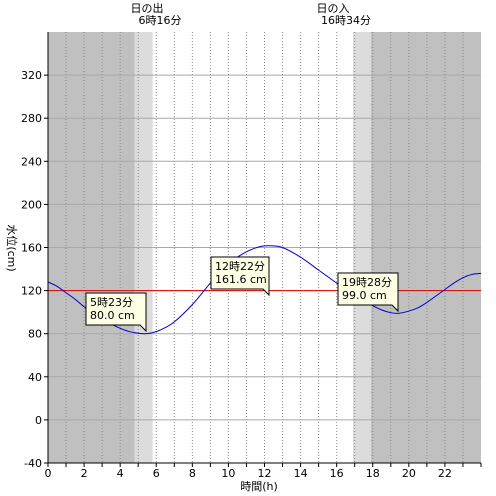 The width and height of the screenshot is (496, 496). What do you see at coordinates (160, 20) in the screenshot?
I see `sunrise-time: 6時16分` at bounding box center [160, 20].